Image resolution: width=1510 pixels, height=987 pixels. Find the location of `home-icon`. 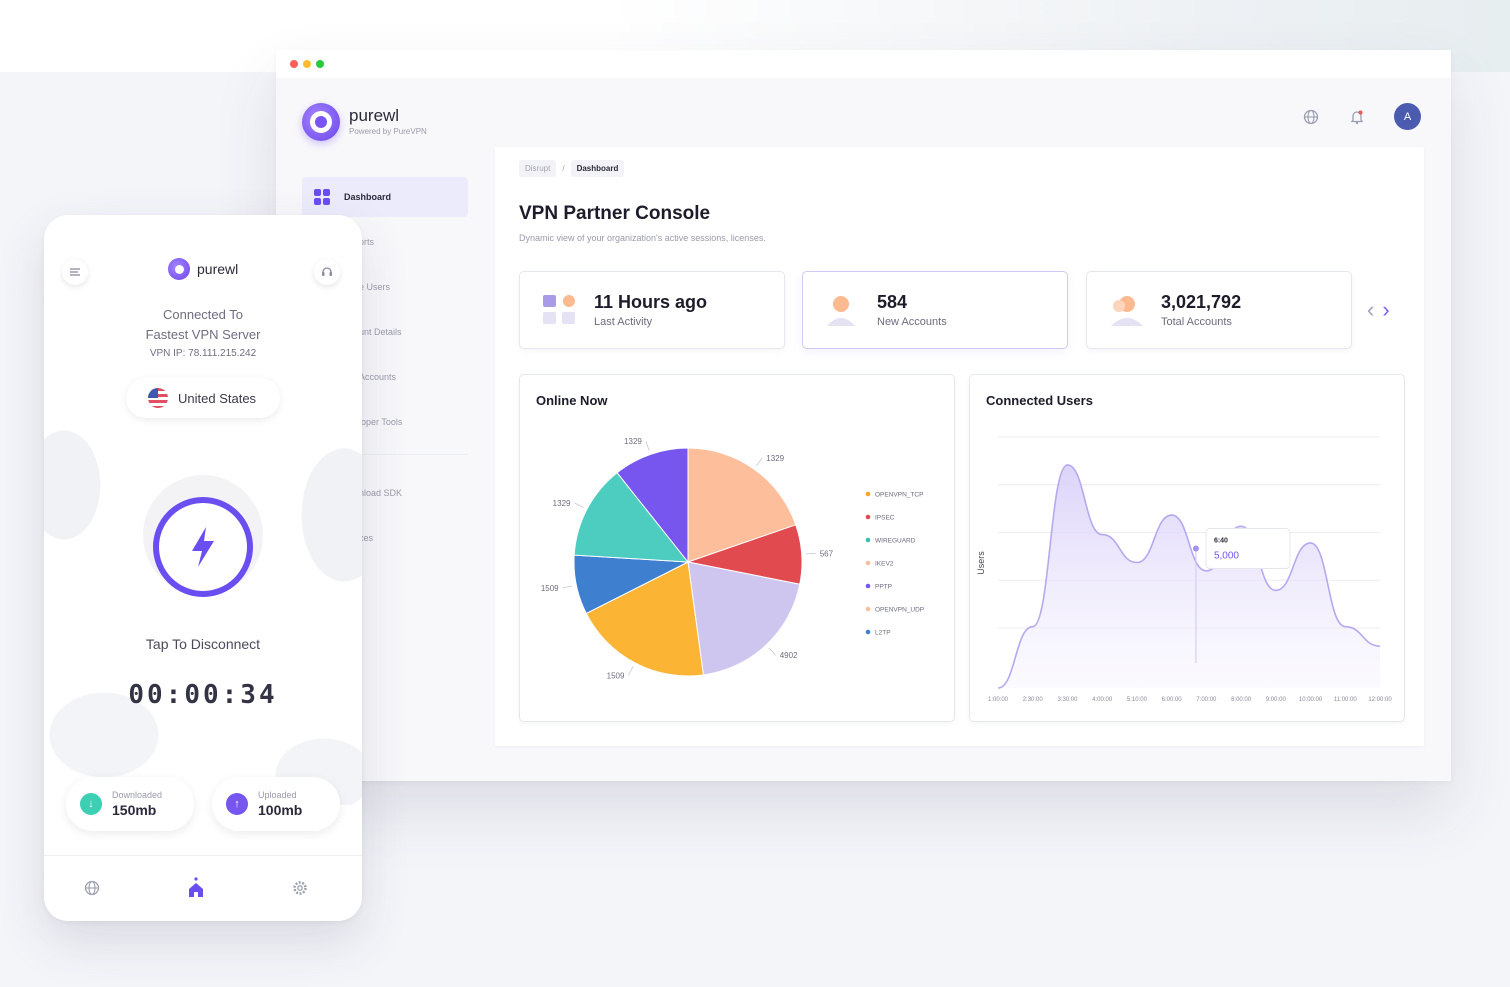

home-icon is located at coordinates (196, 887).